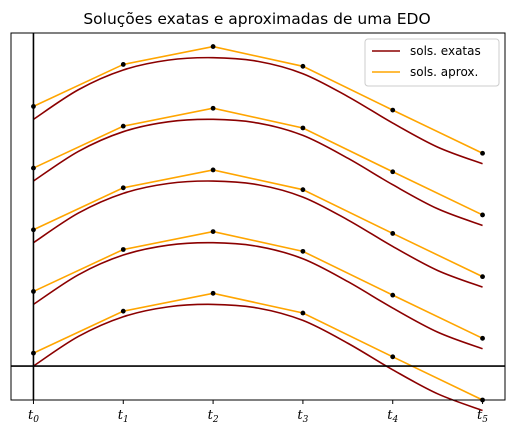 This screenshot has width=515, height=438. Describe the element at coordinates (302, 416) in the screenshot. I see `x-tick-label-3: t3` at that location.